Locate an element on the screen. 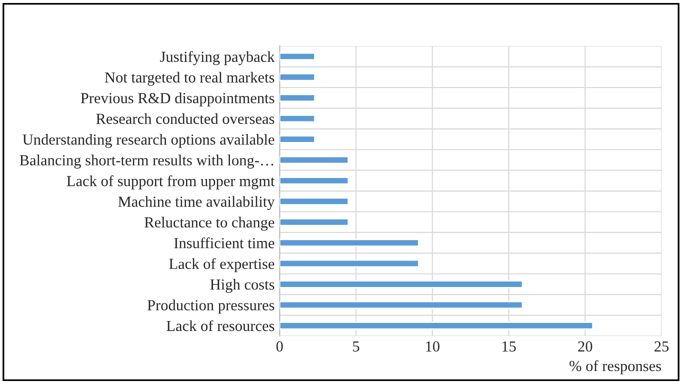 This screenshot has width=682, height=384. y-tick-label: Justifying payback is located at coordinates (217, 58).